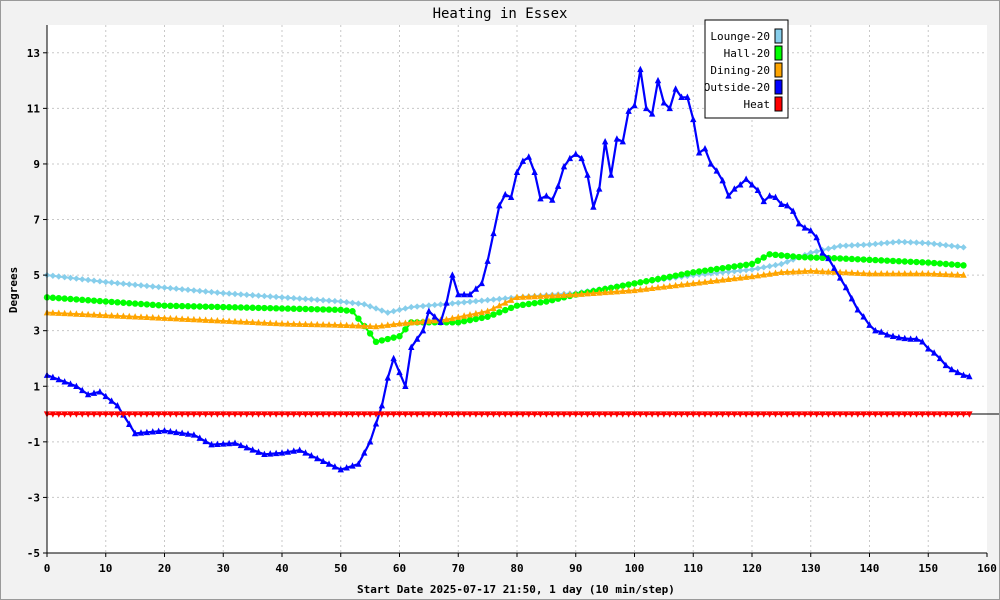 This screenshot has width=1000, height=600. I want to click on x-tick-label: 160, so click(987, 568).